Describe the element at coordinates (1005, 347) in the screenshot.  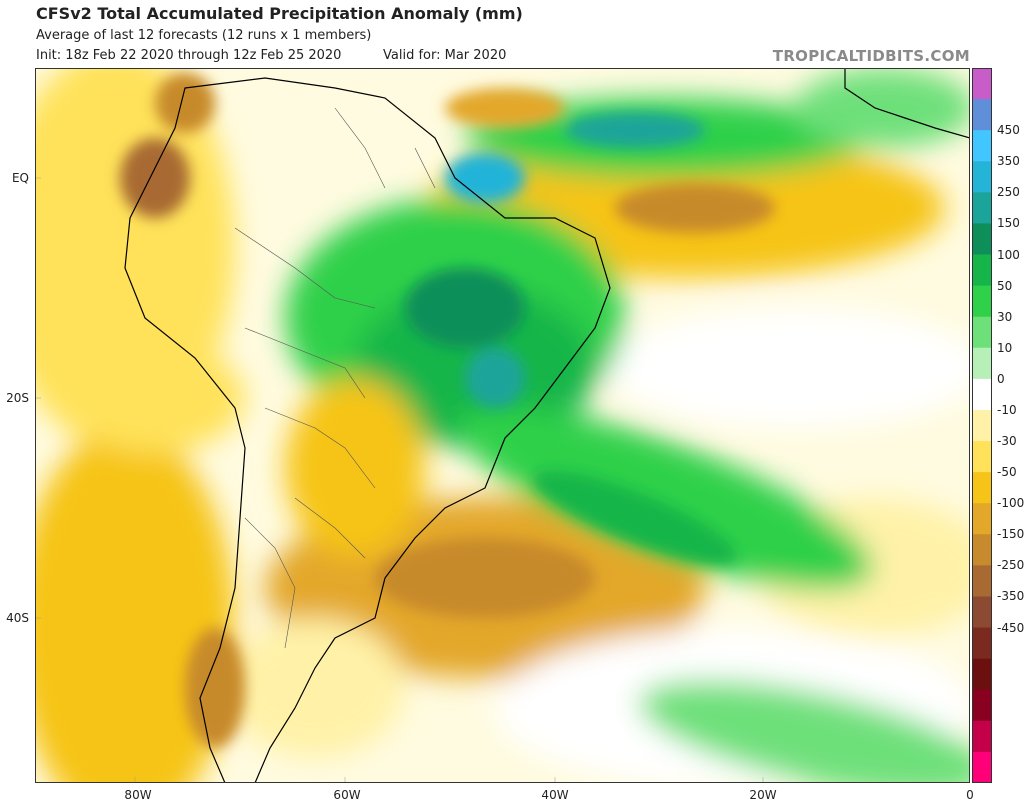
I see `colorbar-label: 10` at that location.